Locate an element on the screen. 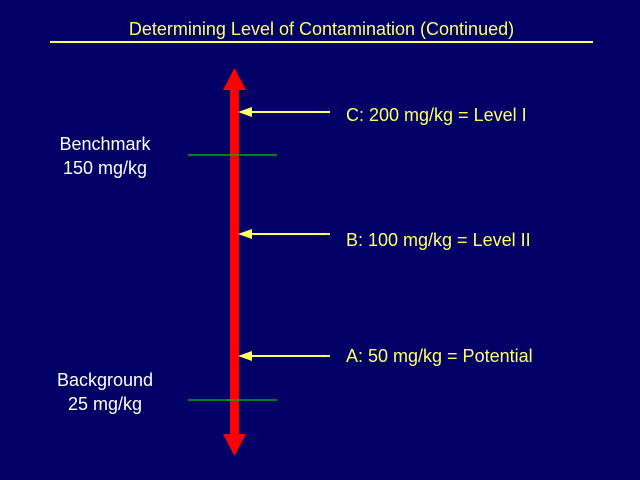  contamination-axis-arrow is located at coordinates (234, 262).